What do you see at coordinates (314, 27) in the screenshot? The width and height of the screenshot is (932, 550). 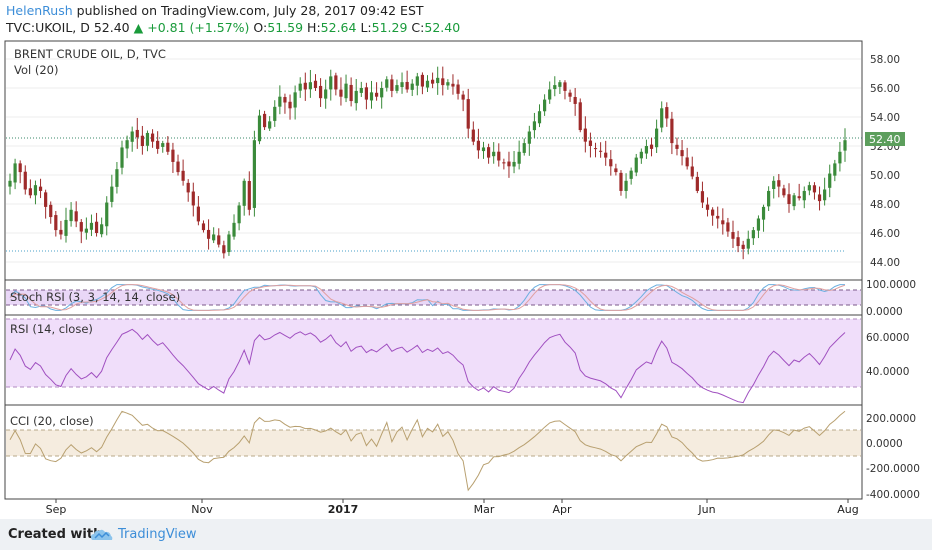 I see `high-label: H:` at bounding box center [314, 27].